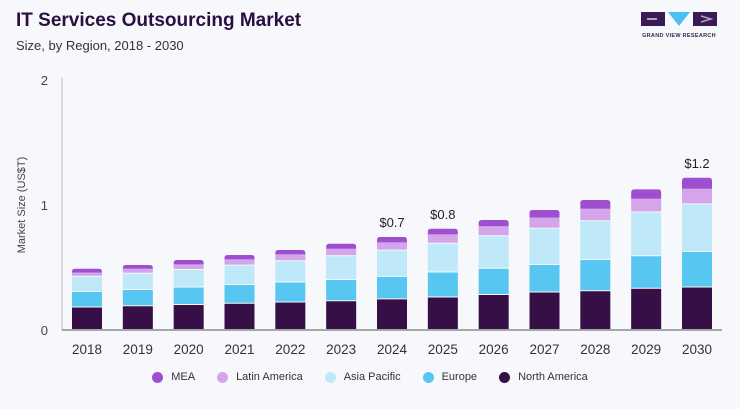 The image size is (740, 409). I want to click on legend-label: North America, so click(553, 377).